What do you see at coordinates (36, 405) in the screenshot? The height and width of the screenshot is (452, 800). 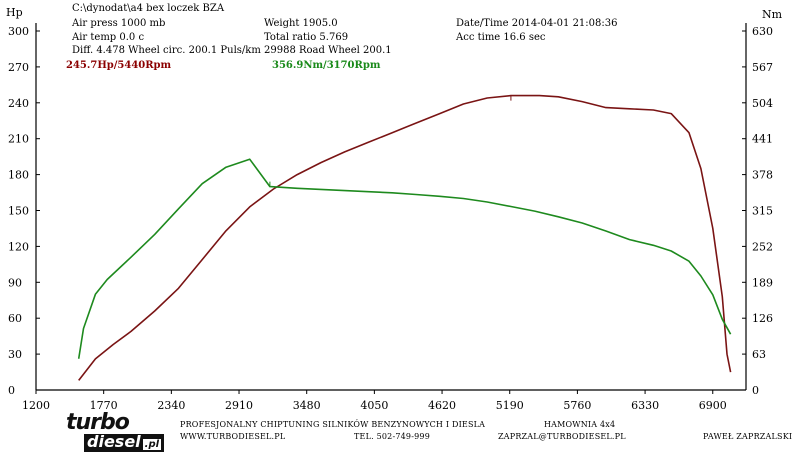 I see `x-tick-label: 1200` at bounding box center [36, 405].